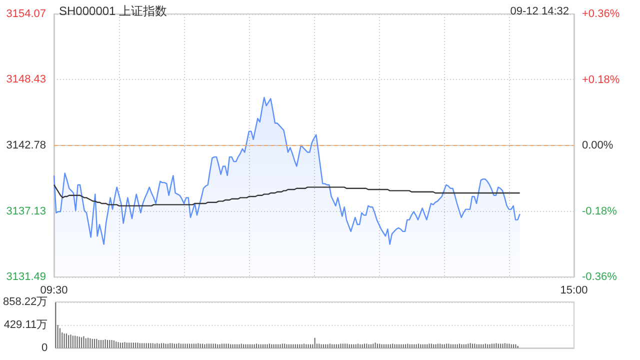  I want to click on y2-tick-label: -0.18%, so click(600, 211).